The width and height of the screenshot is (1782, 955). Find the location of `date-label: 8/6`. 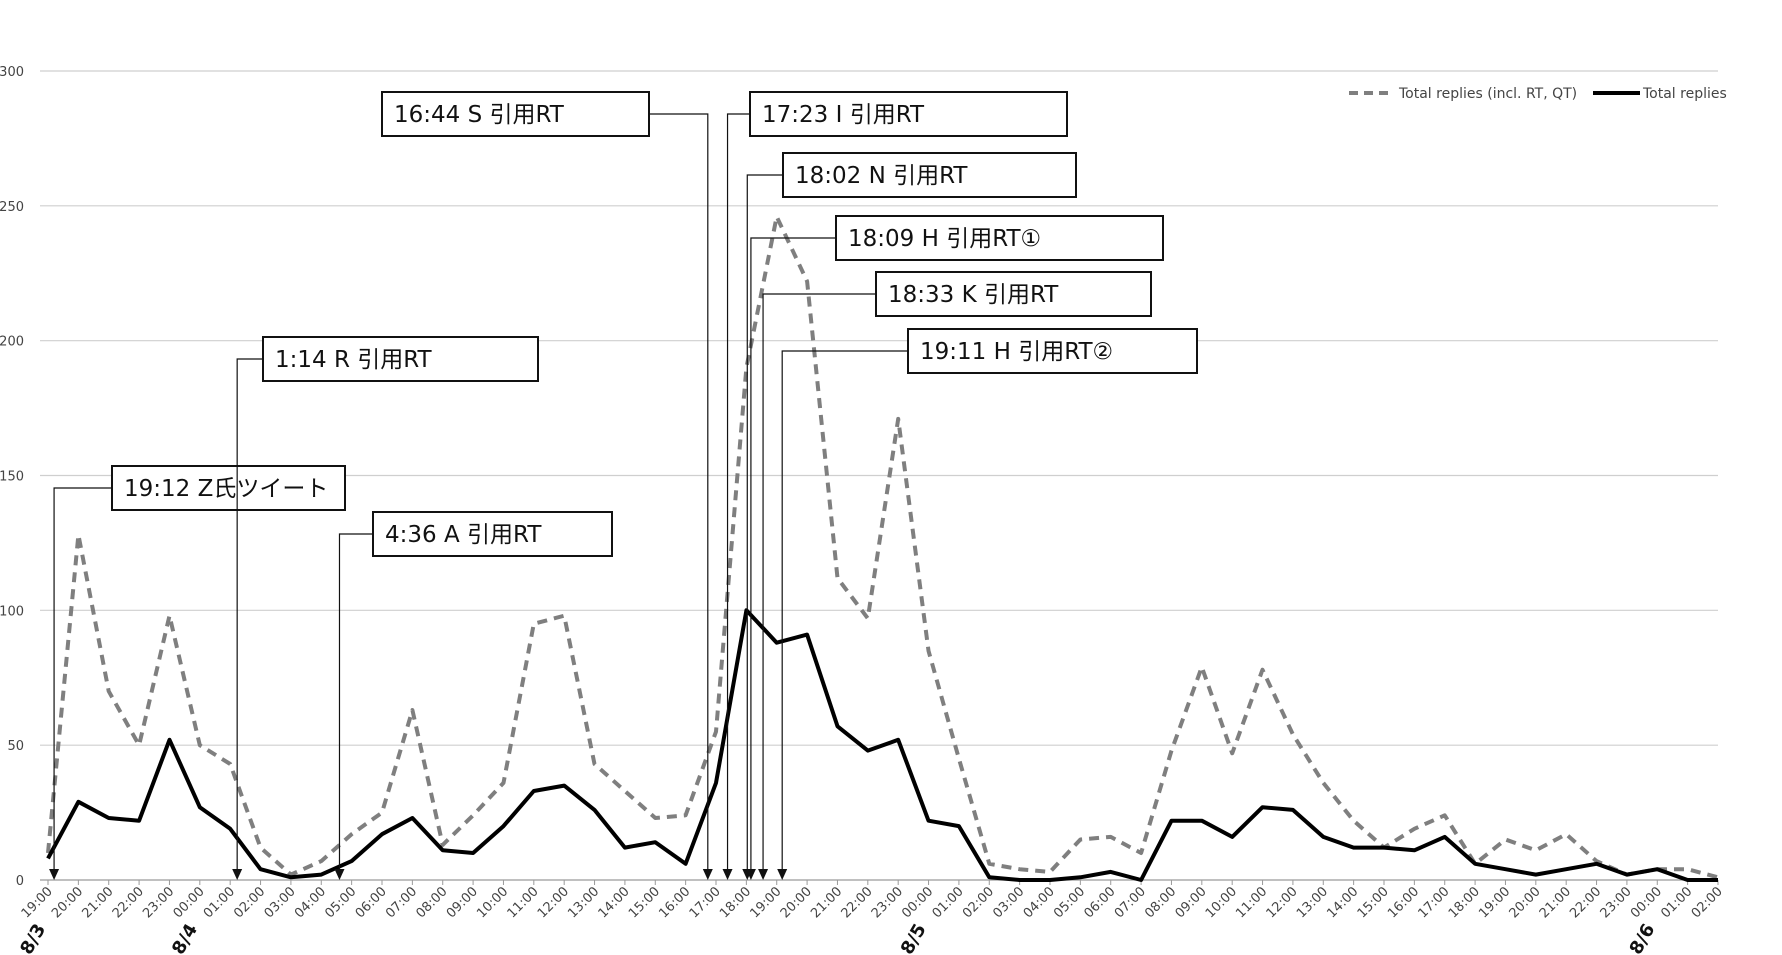

date-label: 8/6 is located at coordinates (1643, 937).